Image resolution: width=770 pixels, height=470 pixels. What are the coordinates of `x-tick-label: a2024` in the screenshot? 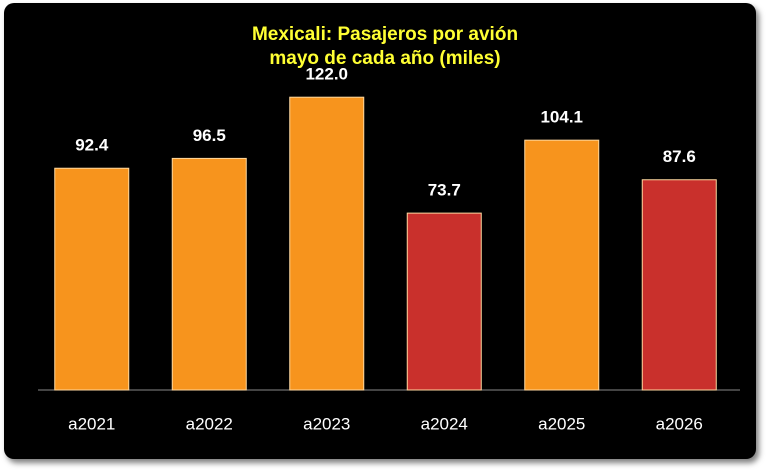 It's located at (444, 423).